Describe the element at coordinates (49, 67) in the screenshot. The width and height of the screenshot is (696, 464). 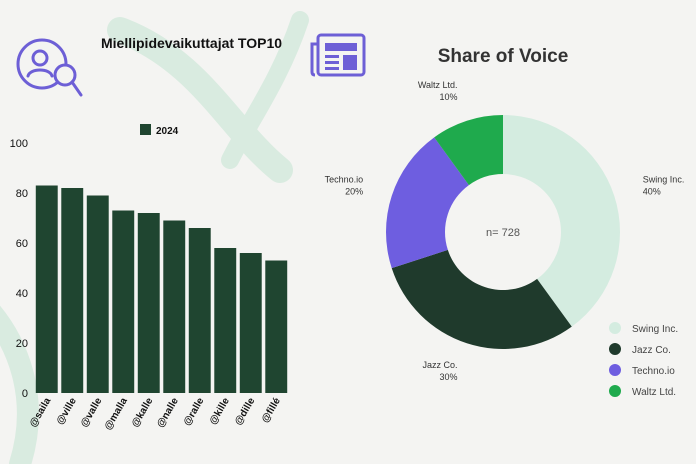
I see `user-search-icon` at that location.